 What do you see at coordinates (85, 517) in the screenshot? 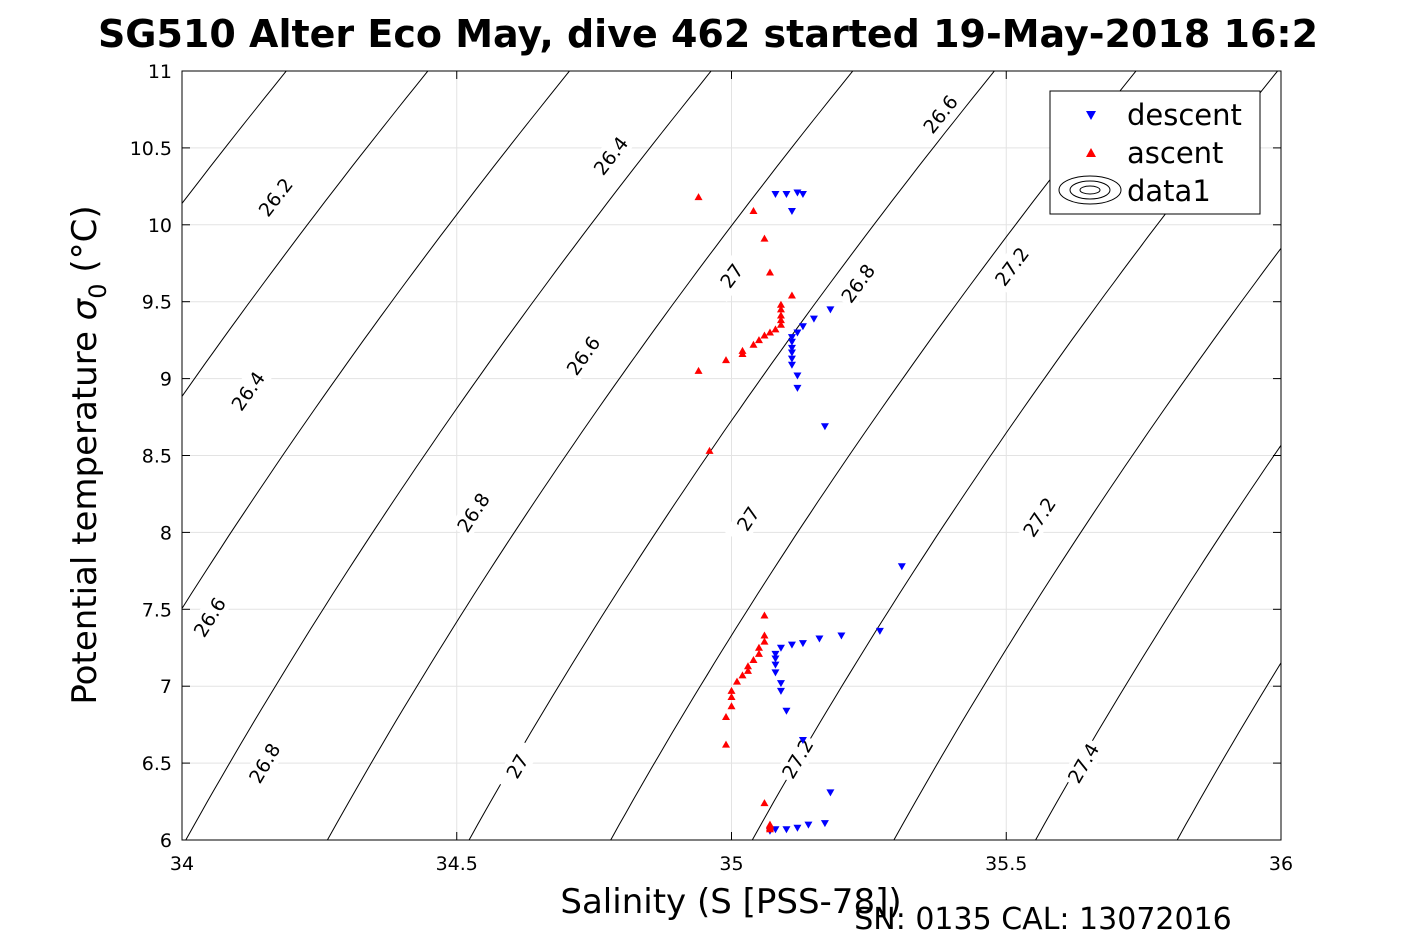
I see `y-axis-label-text: Potential temperature` at bounding box center [85, 517].